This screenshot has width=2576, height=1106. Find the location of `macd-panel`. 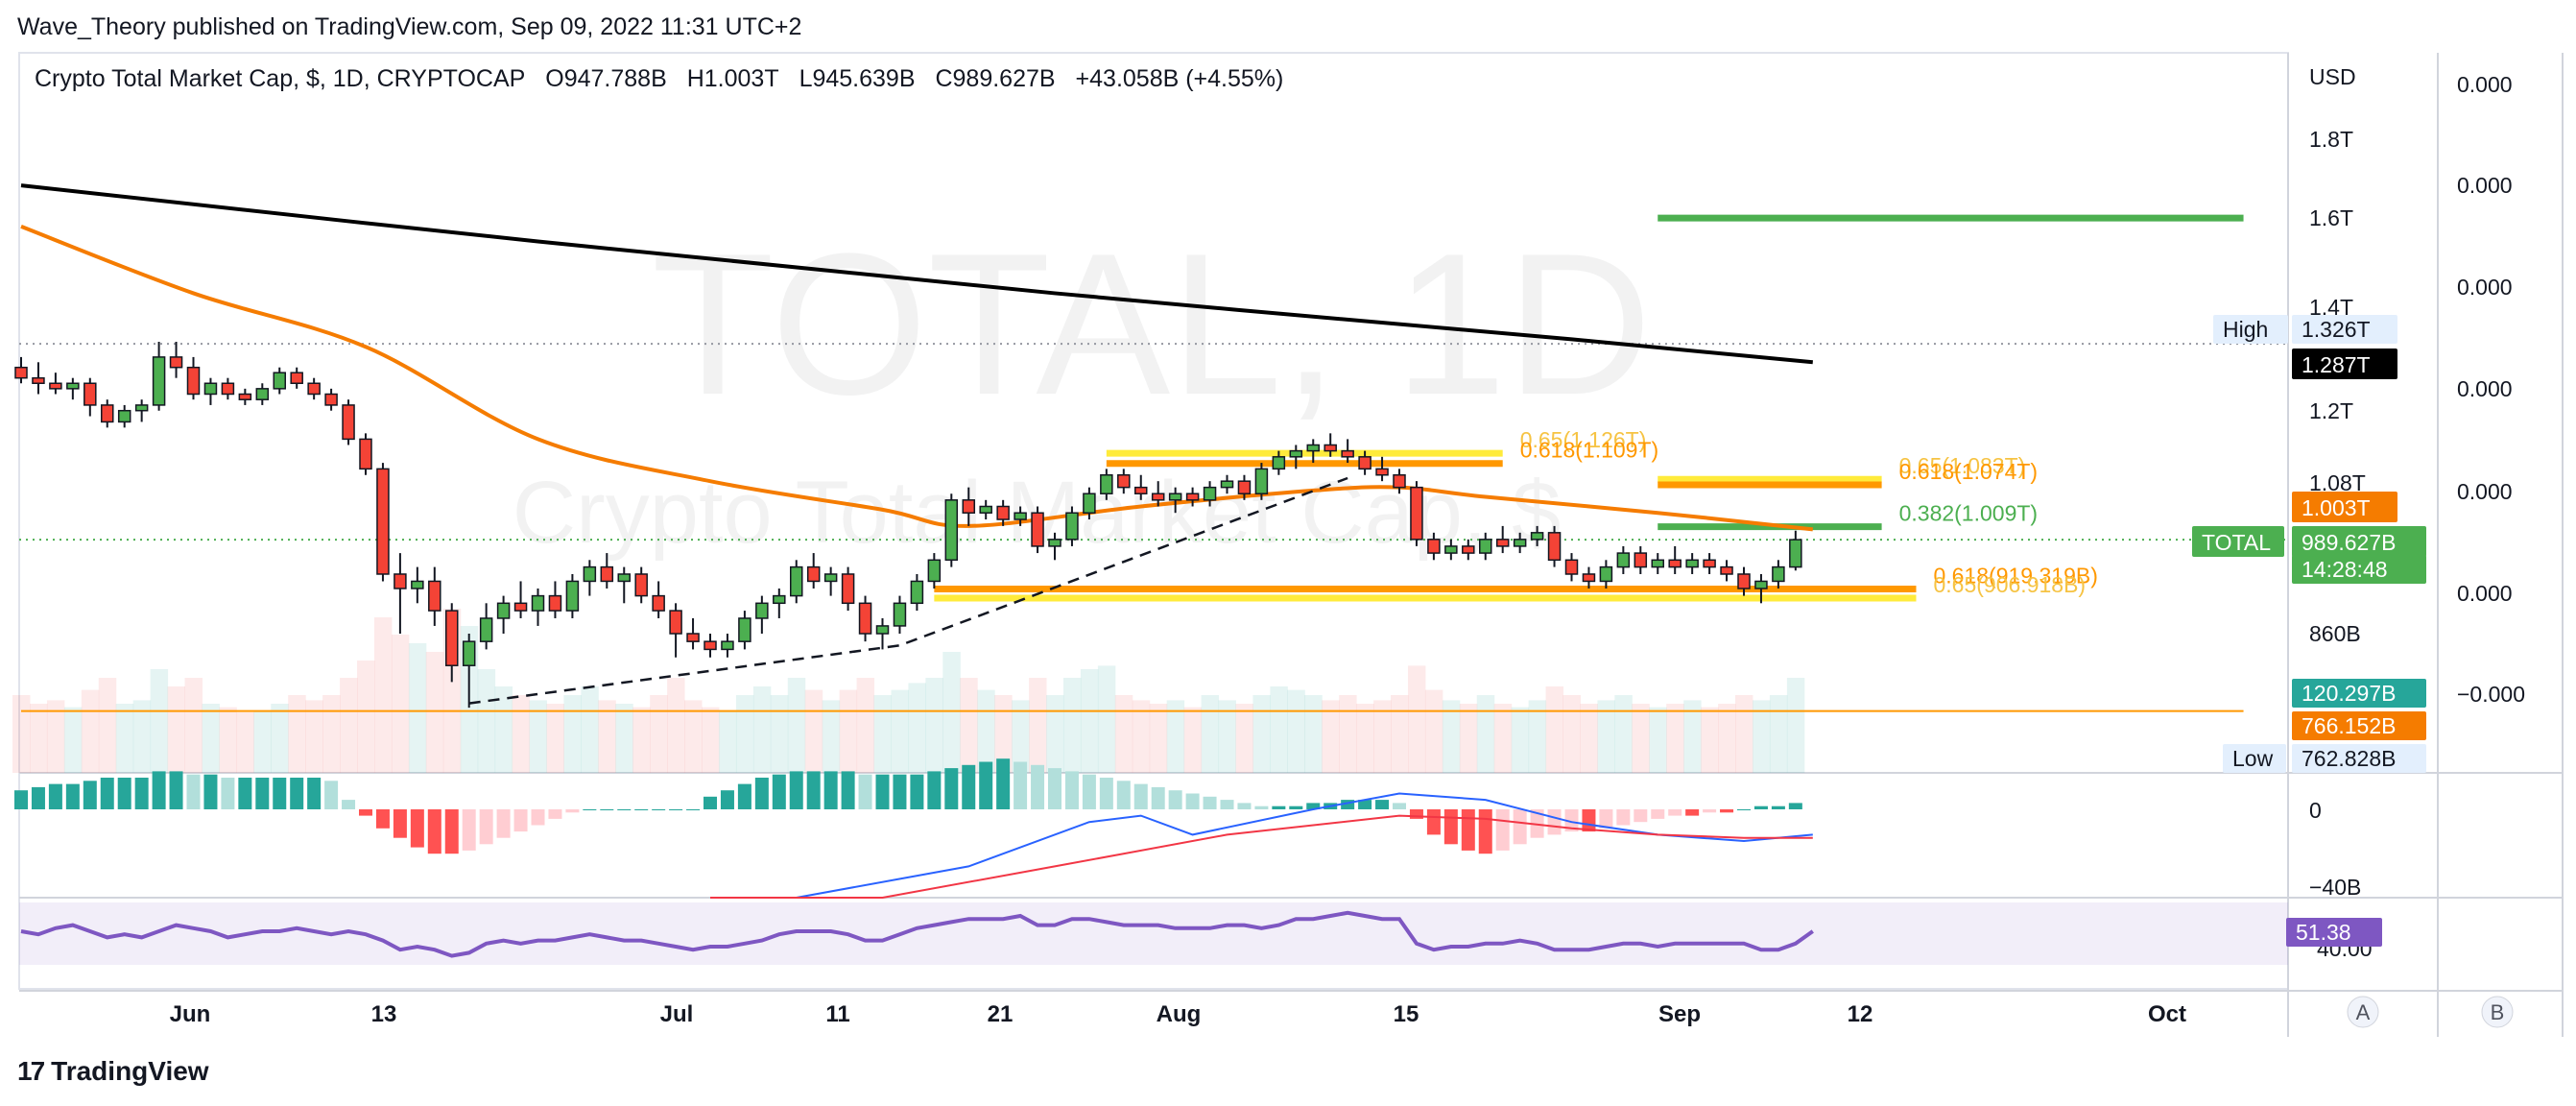

macd-panel is located at coordinates (913, 828).